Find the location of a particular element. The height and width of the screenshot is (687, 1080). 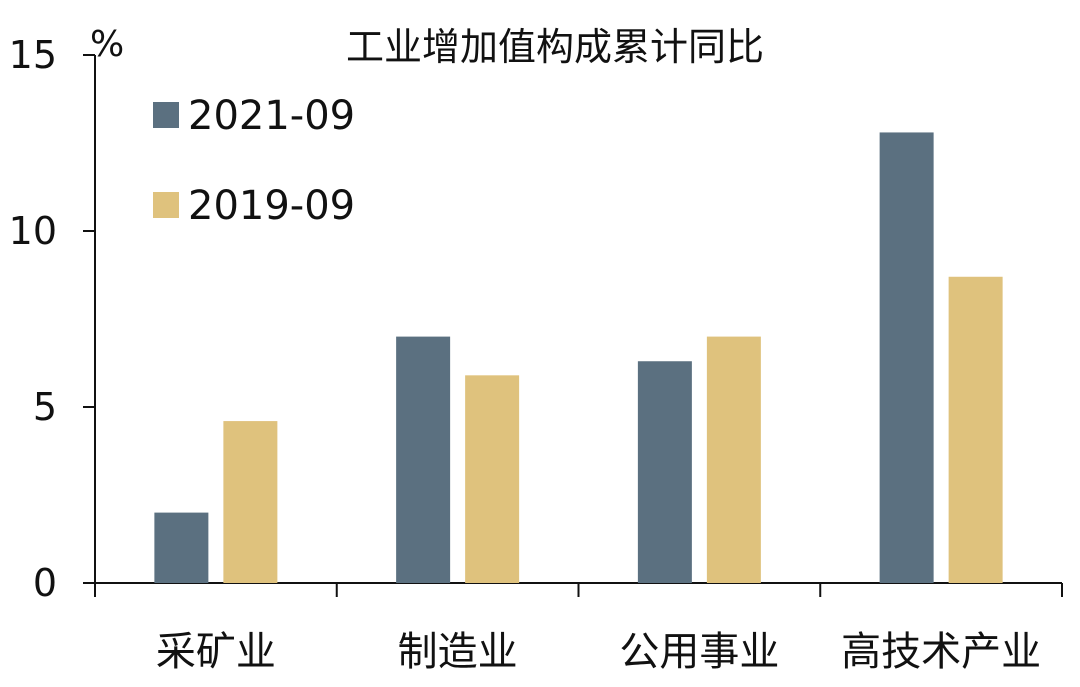

y-axis-unit-label: % is located at coordinates (107, 44).